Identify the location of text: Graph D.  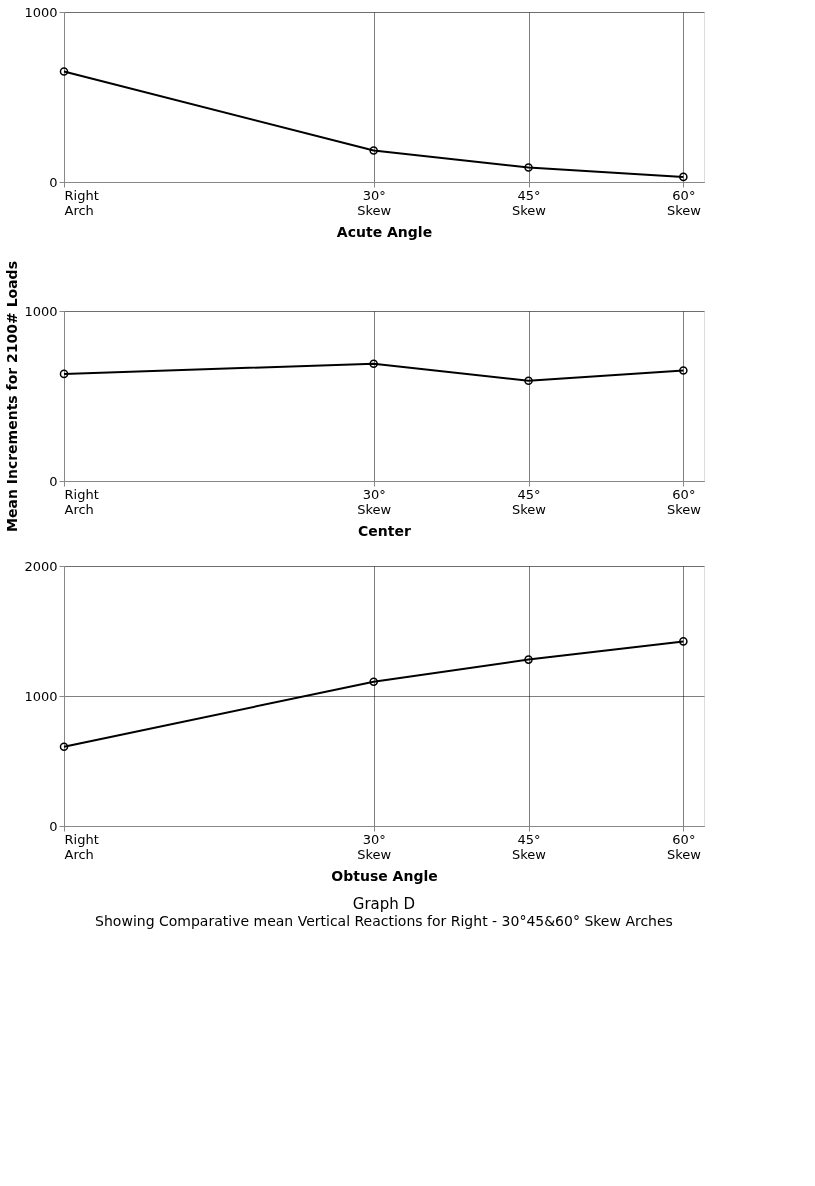
(384, 904).